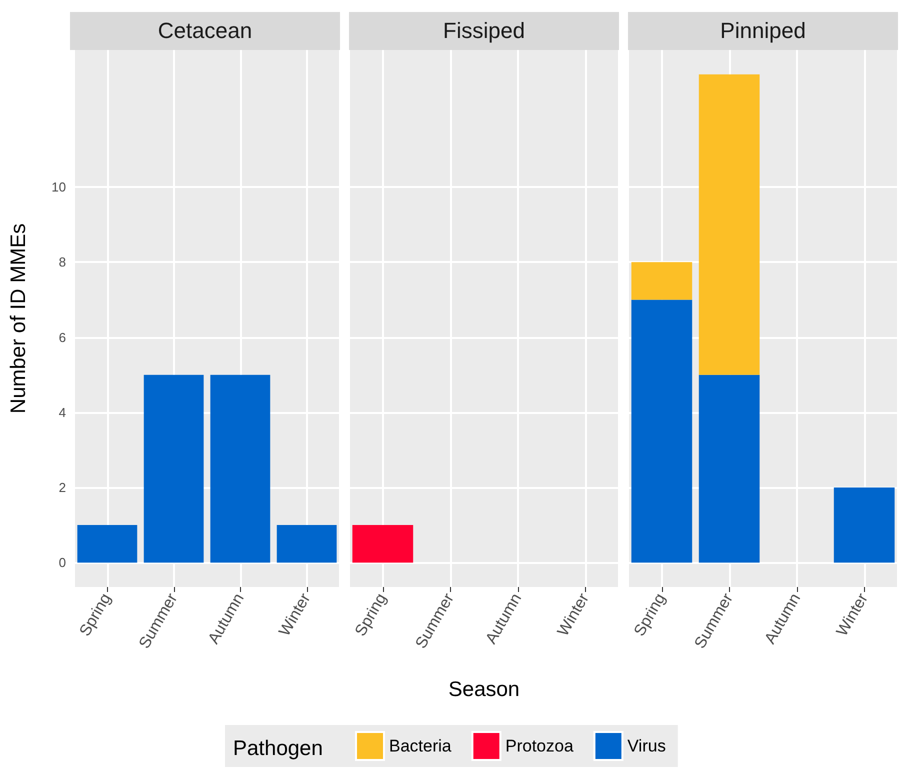 This screenshot has height=769, width=899. What do you see at coordinates (278, 748) in the screenshot?
I see `legend-title: Pathogen` at bounding box center [278, 748].